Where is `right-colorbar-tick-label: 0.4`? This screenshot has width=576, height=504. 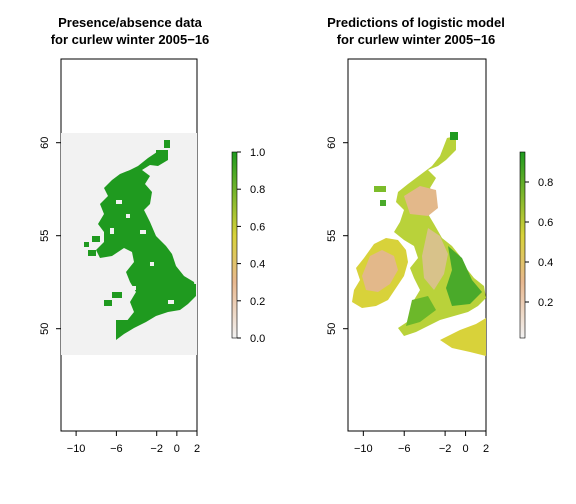 right-colorbar-tick-label: 0.4 is located at coordinates (545, 263).